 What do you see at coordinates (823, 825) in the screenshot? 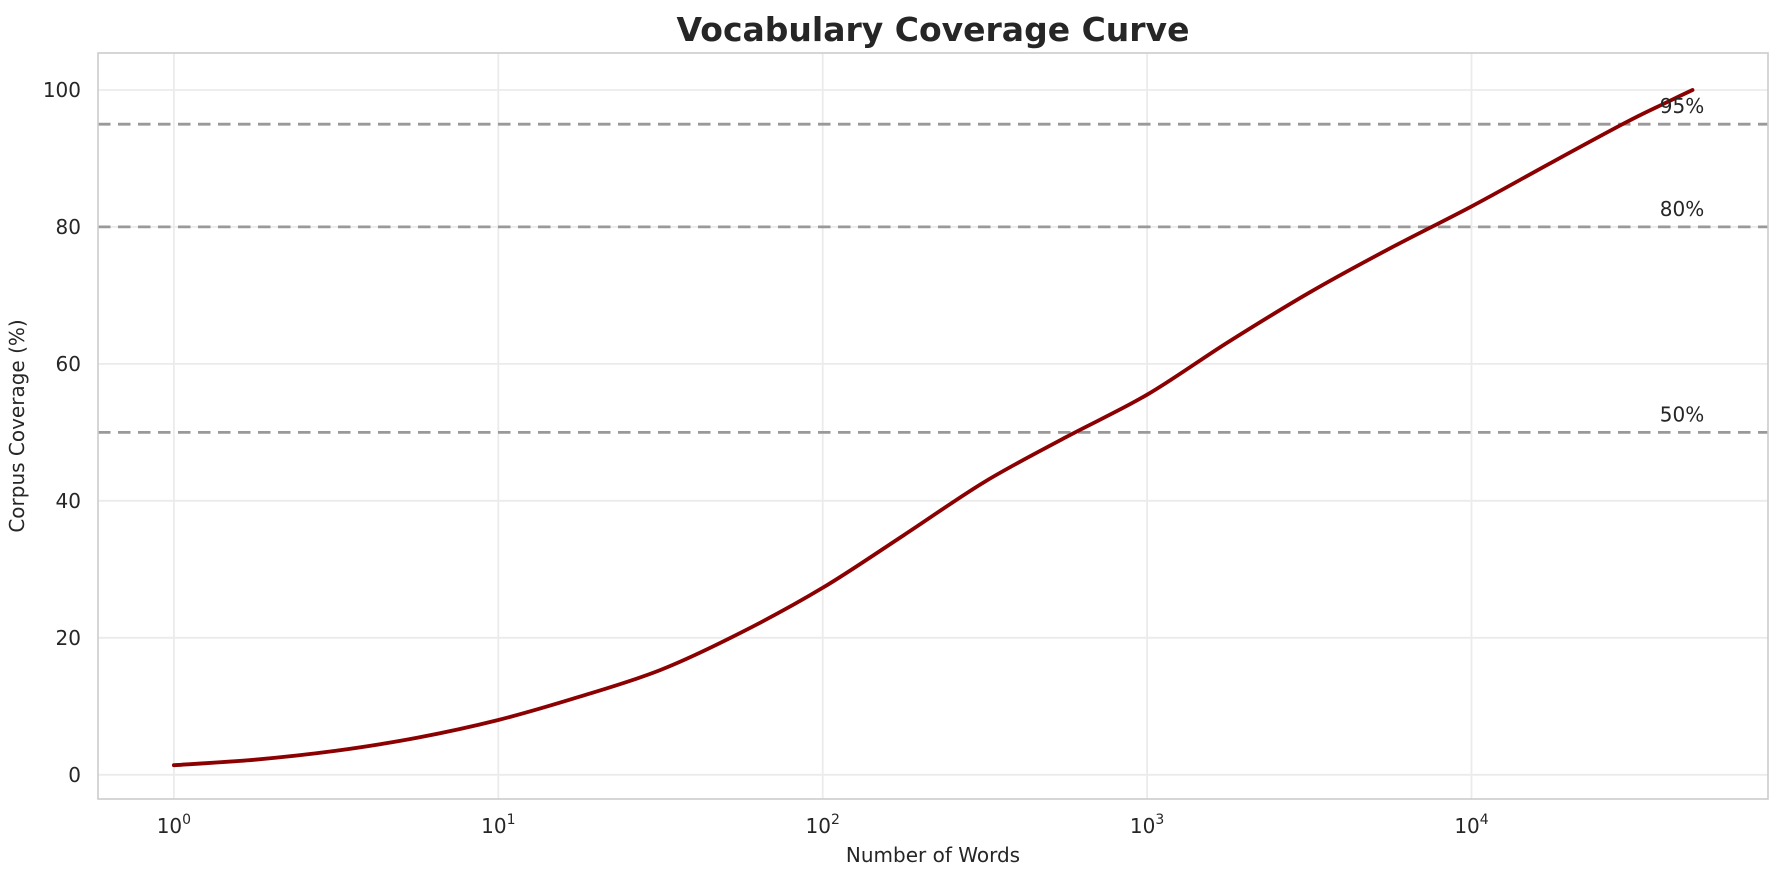
I see `x-tick-label: 10²` at bounding box center [823, 825].